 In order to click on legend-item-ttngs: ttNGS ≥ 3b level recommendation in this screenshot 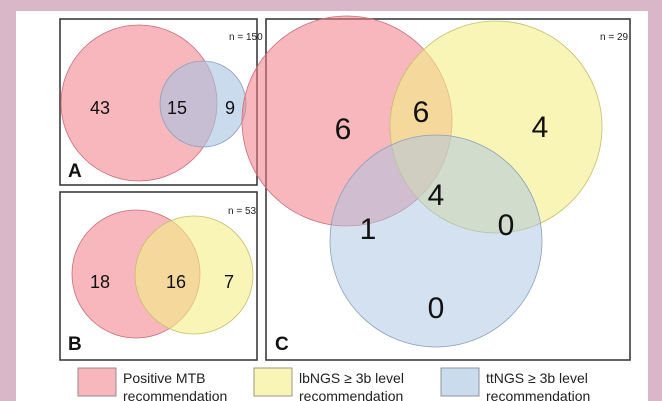, I will do `click(515, 384)`.